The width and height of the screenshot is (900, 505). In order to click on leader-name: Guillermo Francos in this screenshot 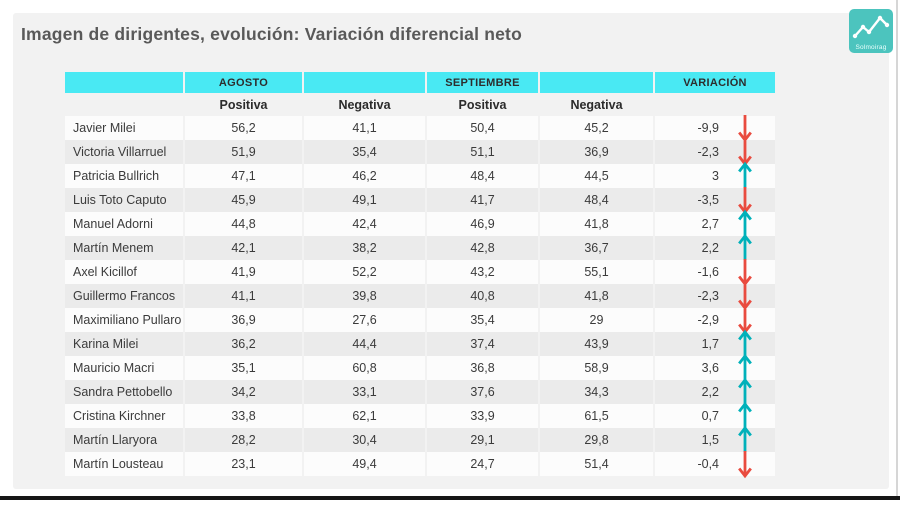, I will do `click(124, 296)`.